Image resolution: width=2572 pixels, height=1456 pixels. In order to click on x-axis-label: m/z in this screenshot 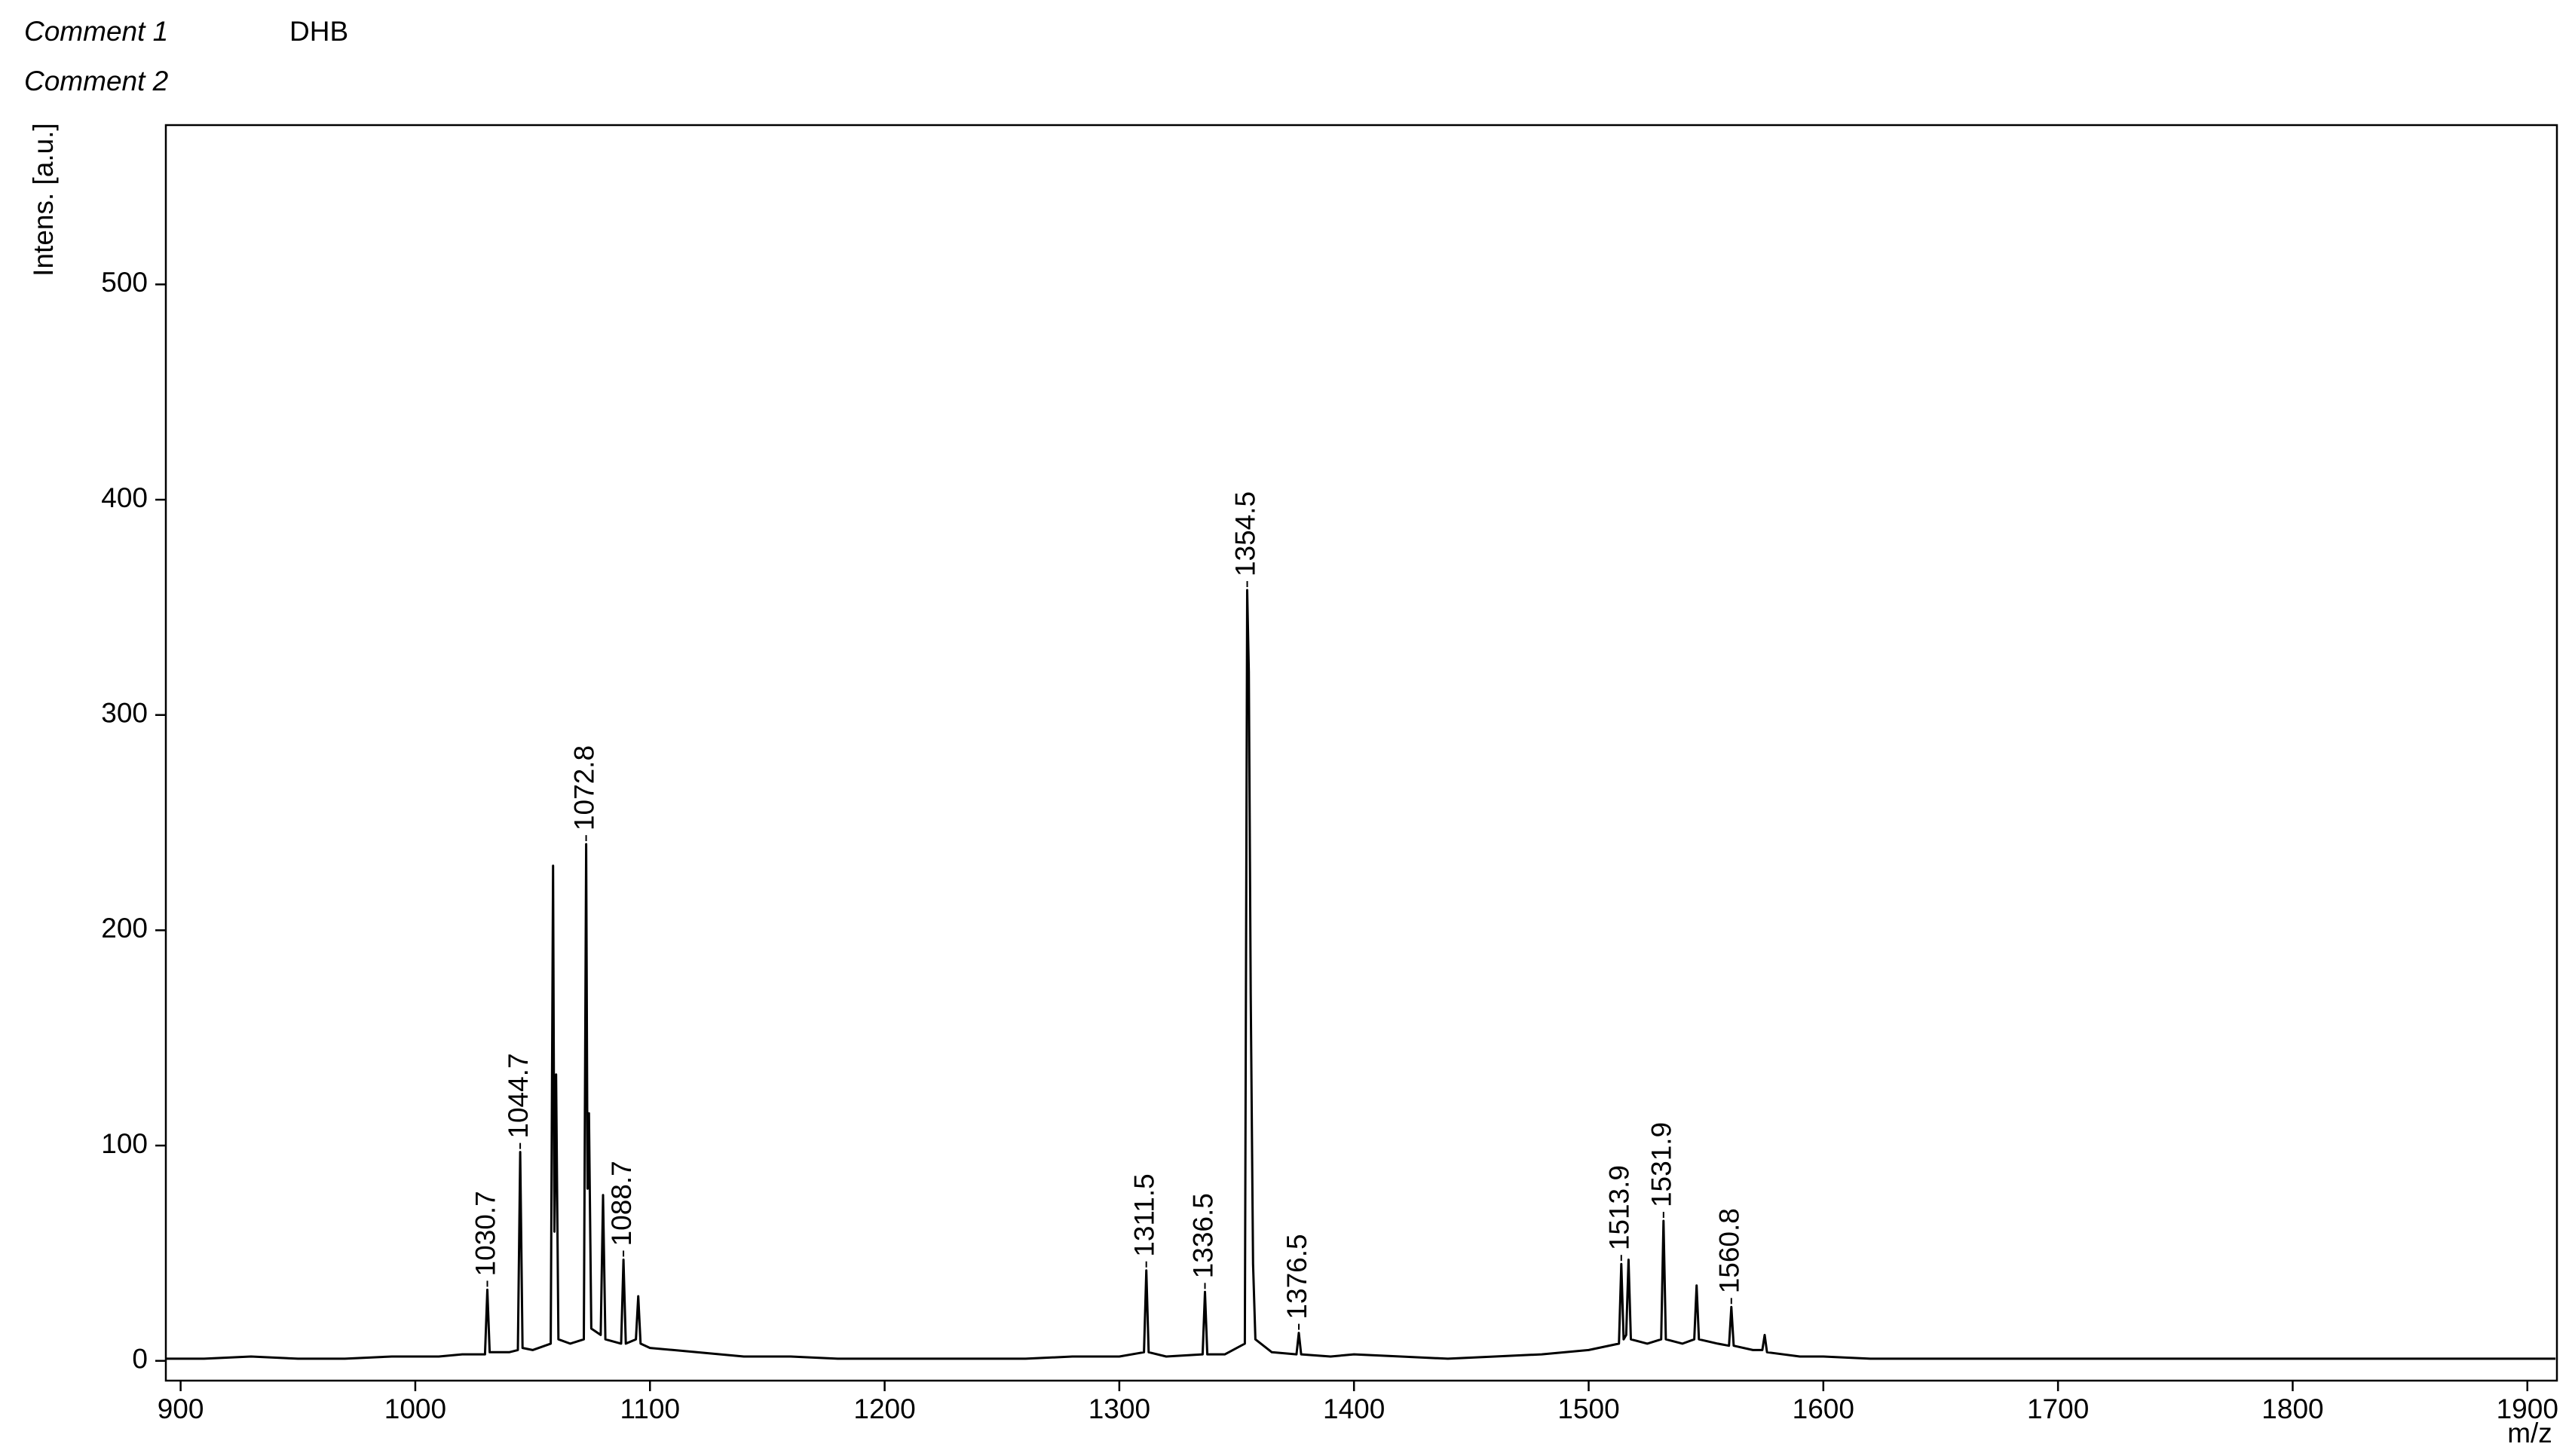, I will do `click(2530, 1433)`.